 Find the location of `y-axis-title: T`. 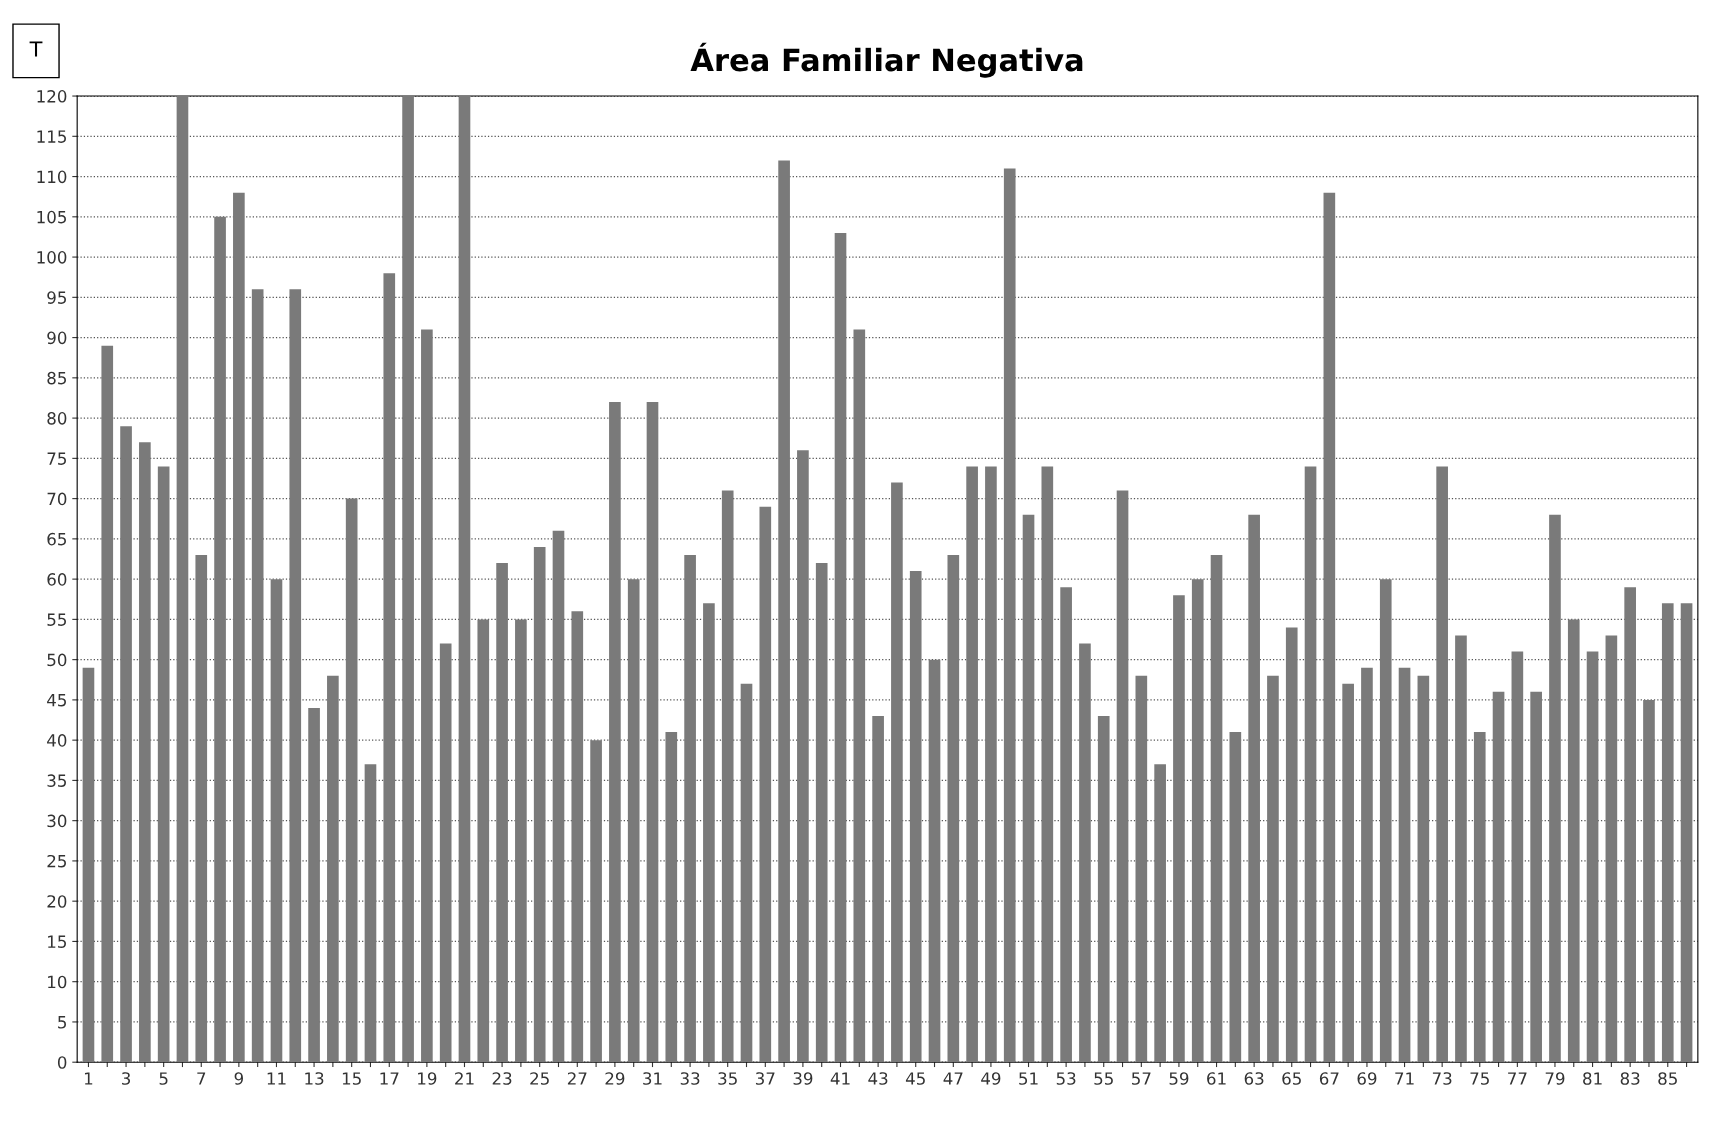

y-axis-title: T is located at coordinates (36, 49).